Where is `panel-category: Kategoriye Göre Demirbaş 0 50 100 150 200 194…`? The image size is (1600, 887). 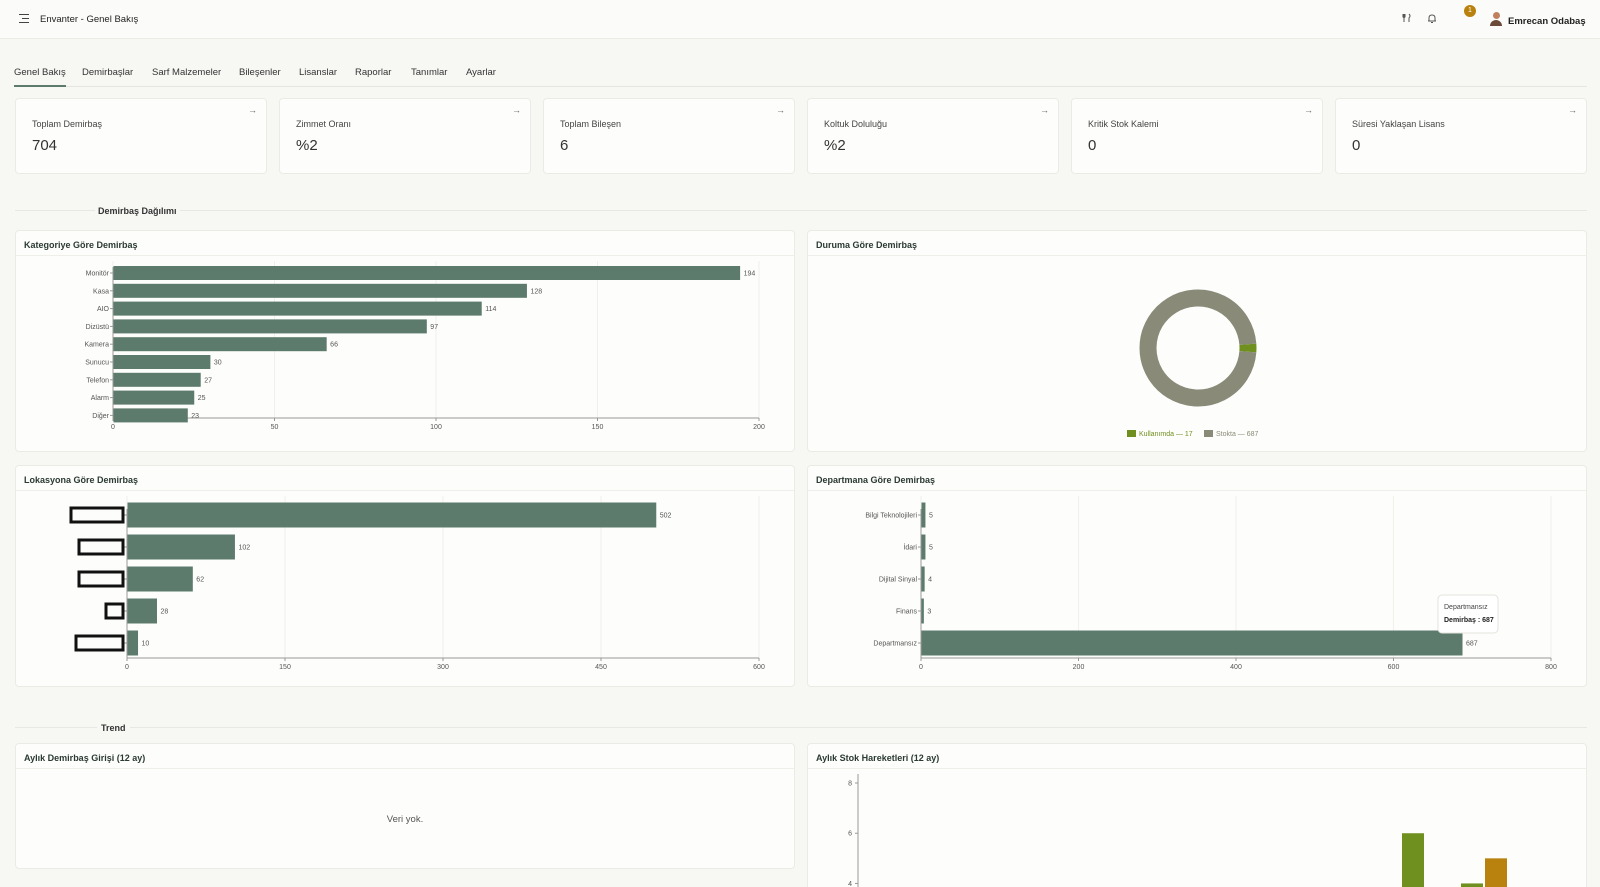
panel-category: Kategoriye Göre Demirbaş 0 50 100 150 200 194… is located at coordinates (405, 341).